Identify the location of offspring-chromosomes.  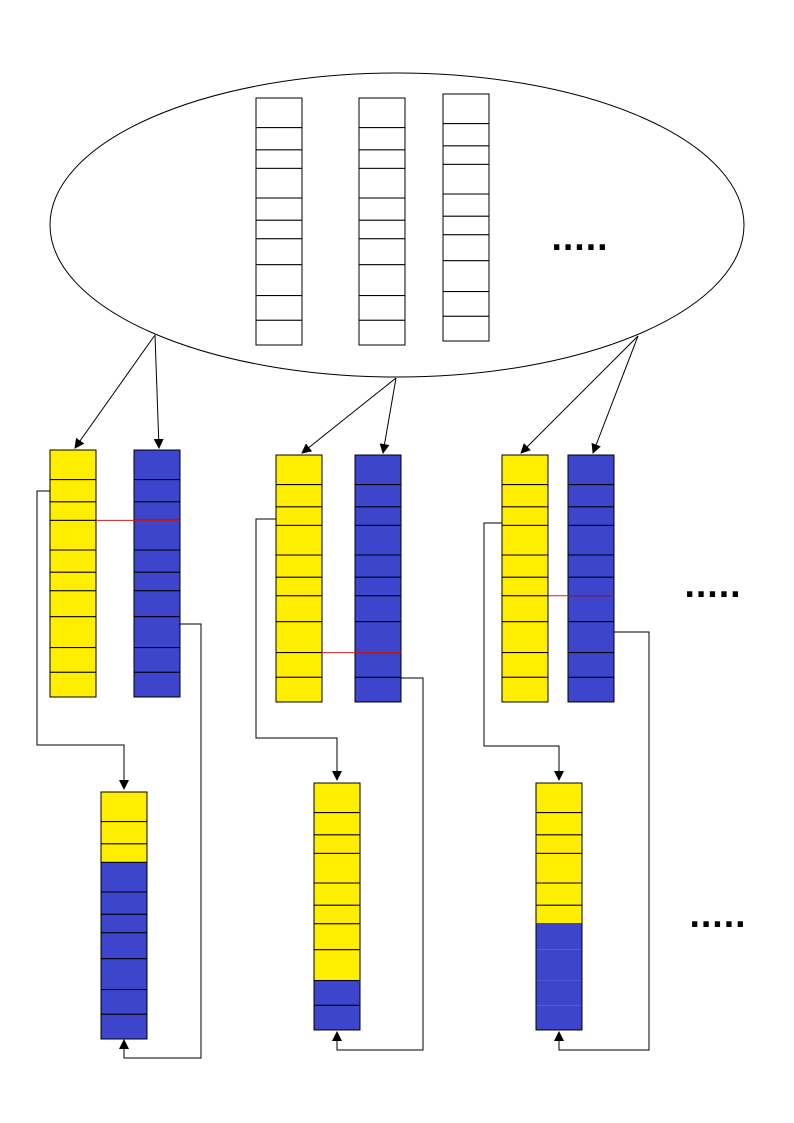
(341, 911).